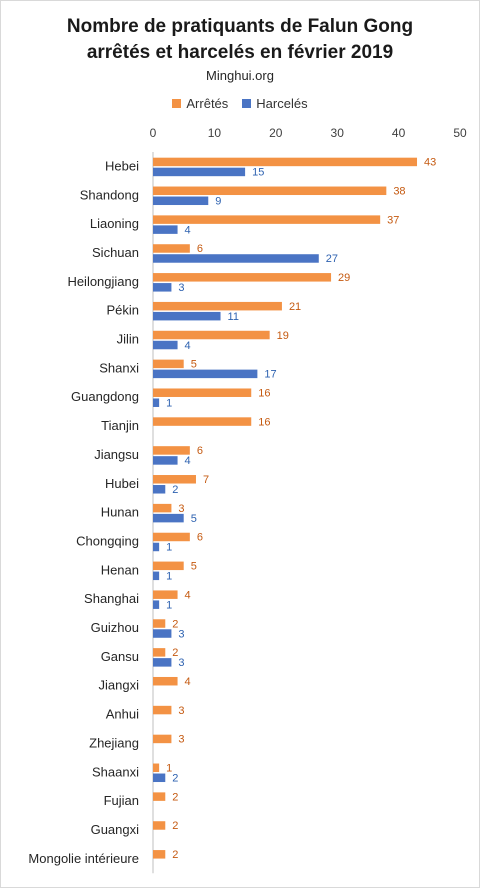  Describe the element at coordinates (233, 317) in the screenshot. I see `data-label-harceles: 11` at that location.